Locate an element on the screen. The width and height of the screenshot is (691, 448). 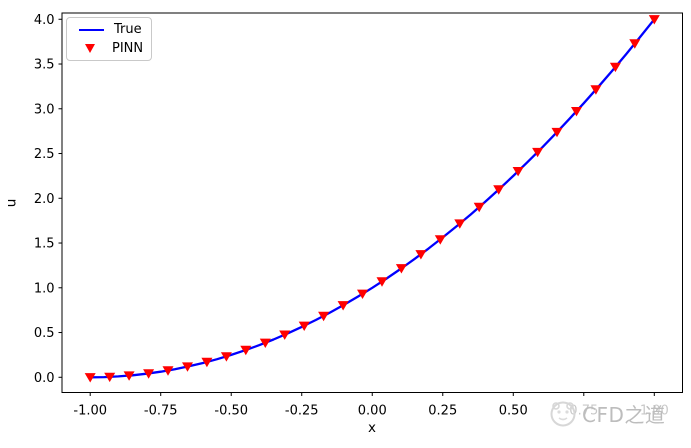
y-tick-label: 2.0 is located at coordinates (44, 199).